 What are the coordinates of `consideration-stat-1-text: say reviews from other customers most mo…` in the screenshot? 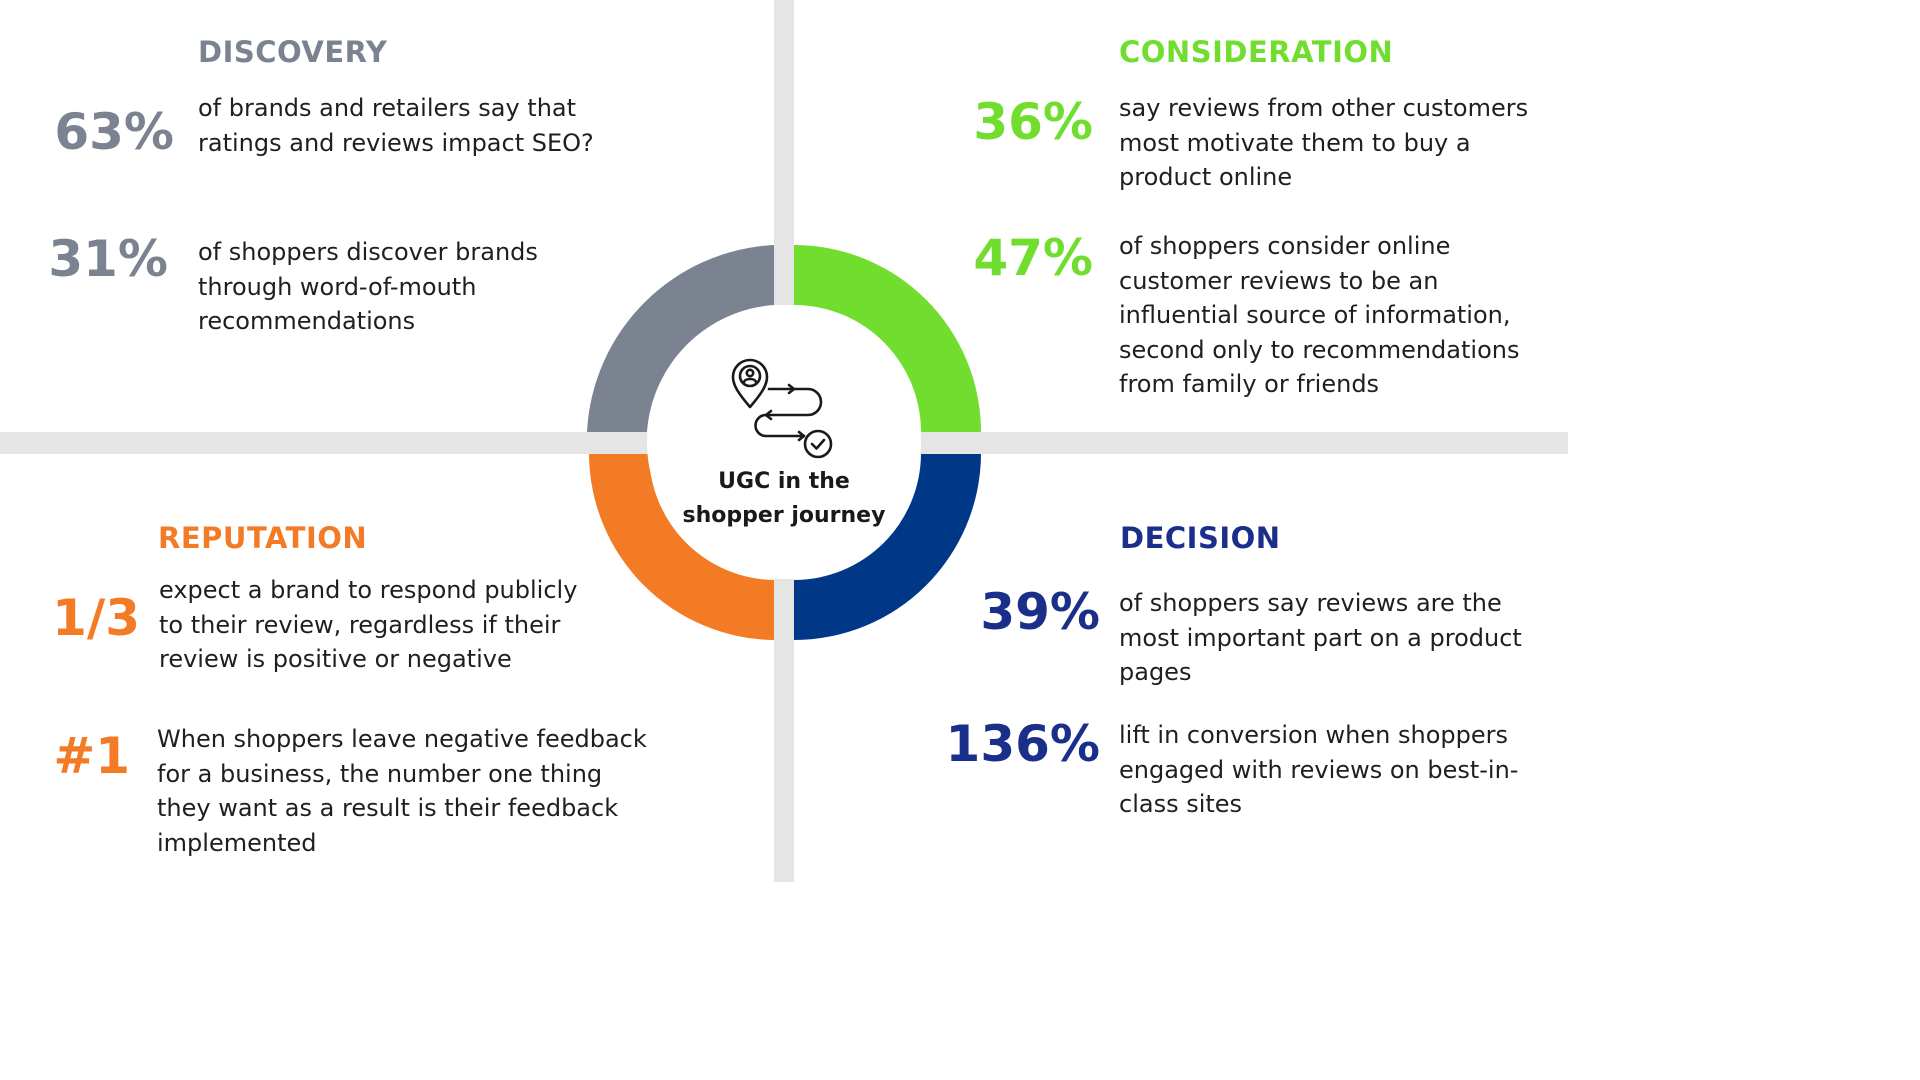 It's located at (1324, 142).